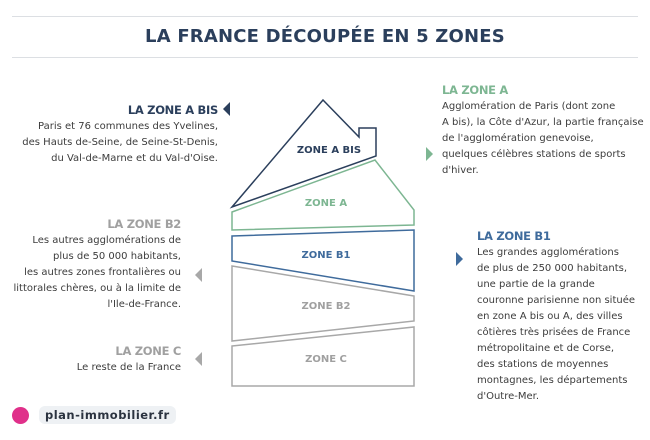 The height and width of the screenshot is (440, 650). Describe the element at coordinates (325, 255) in the screenshot. I see `zone-b1-label: ZONE B1` at that location.